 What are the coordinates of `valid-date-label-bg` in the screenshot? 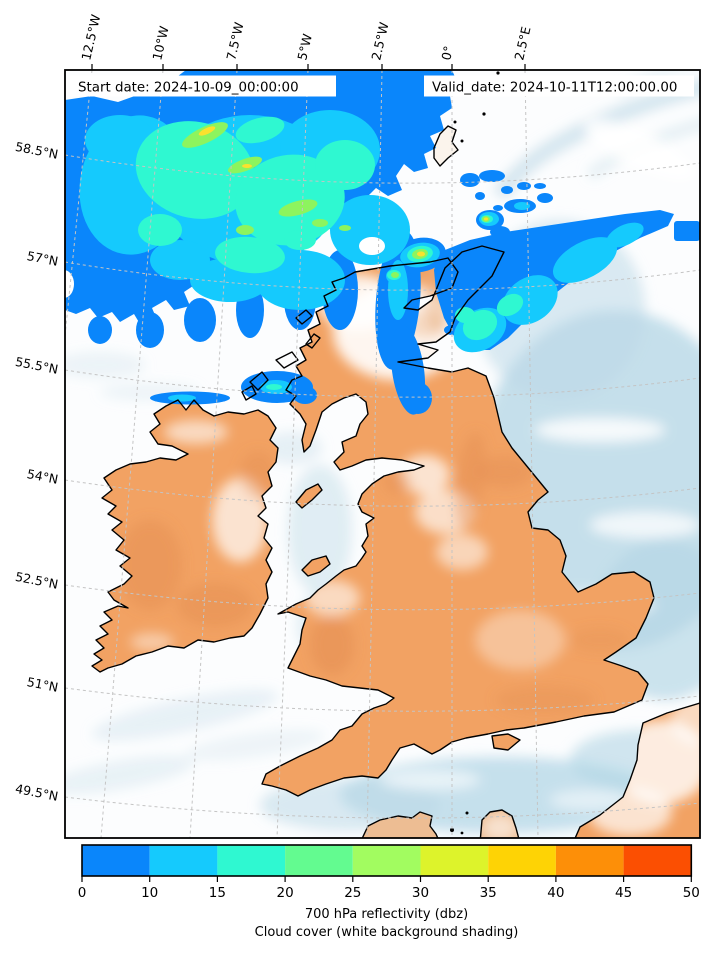 It's located at (559, 86).